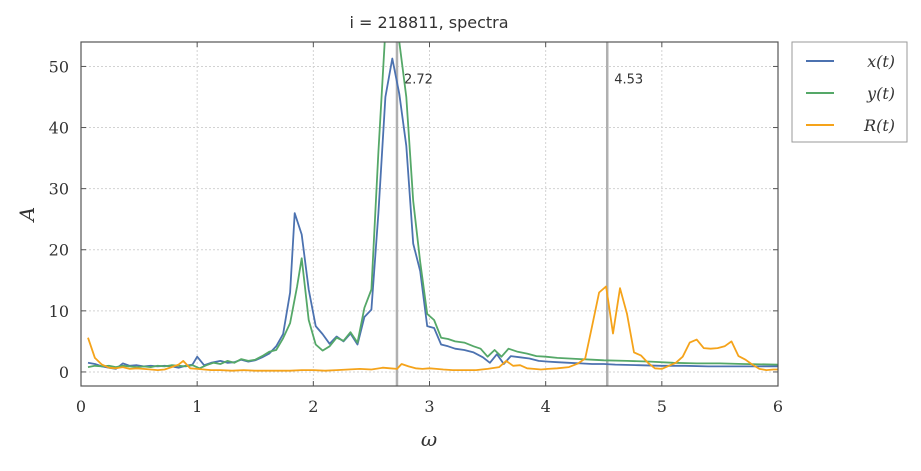 The width and height of the screenshot is (921, 471). I want to click on y-tick-label: 50, so click(59, 66).